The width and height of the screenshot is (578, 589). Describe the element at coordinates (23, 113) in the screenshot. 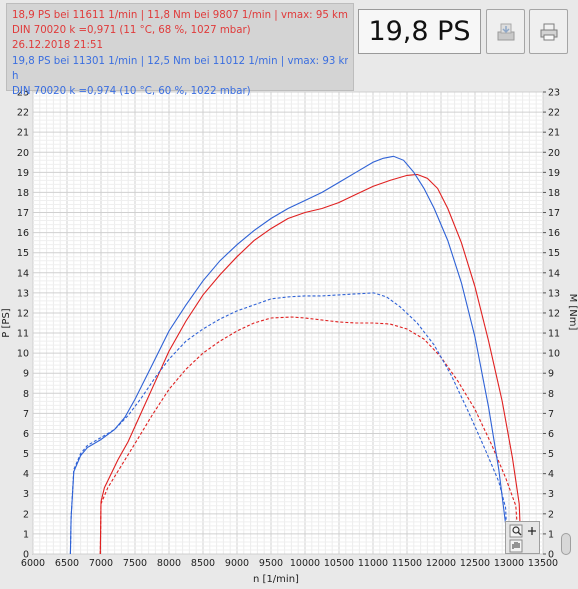

I see `y-left-tick-label: 22` at that location.